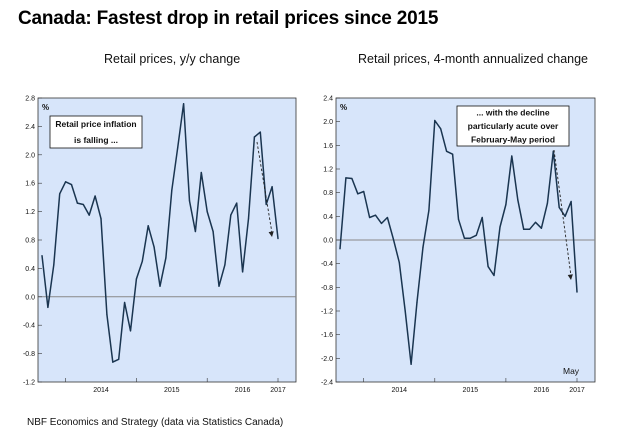 The width and height of the screenshot is (630, 442). Describe the element at coordinates (101, 390) in the screenshot. I see `x-tick-label: 2014` at that location.